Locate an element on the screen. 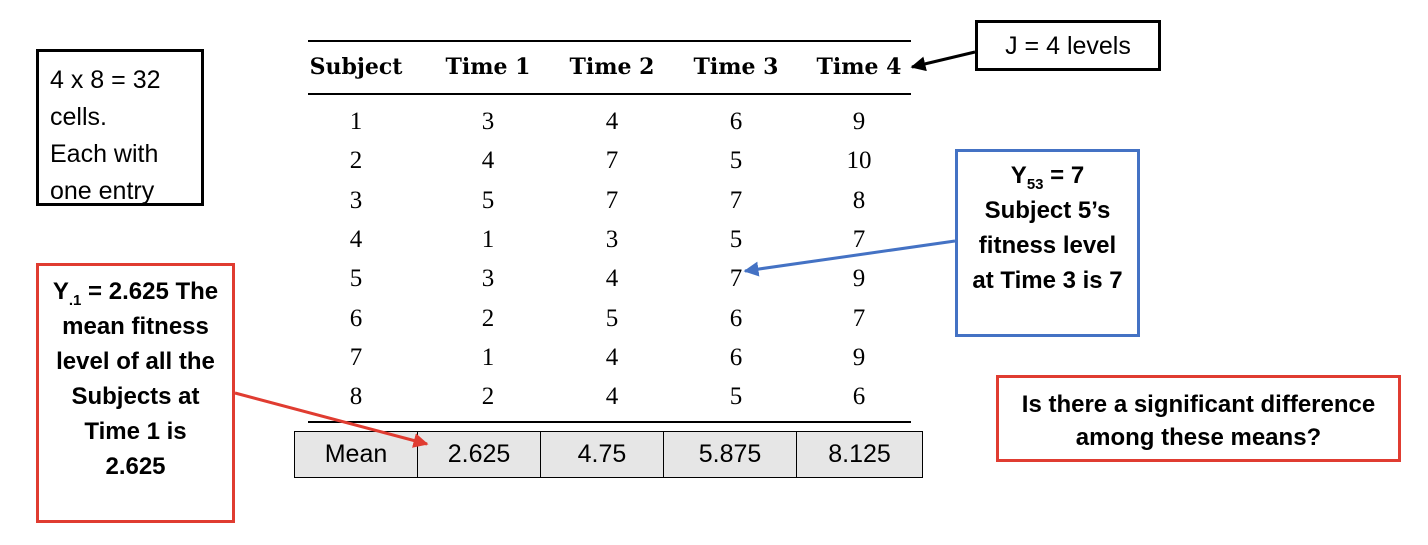 This screenshot has width=1428, height=545. mean-value-cell: 8.125 is located at coordinates (859, 454).